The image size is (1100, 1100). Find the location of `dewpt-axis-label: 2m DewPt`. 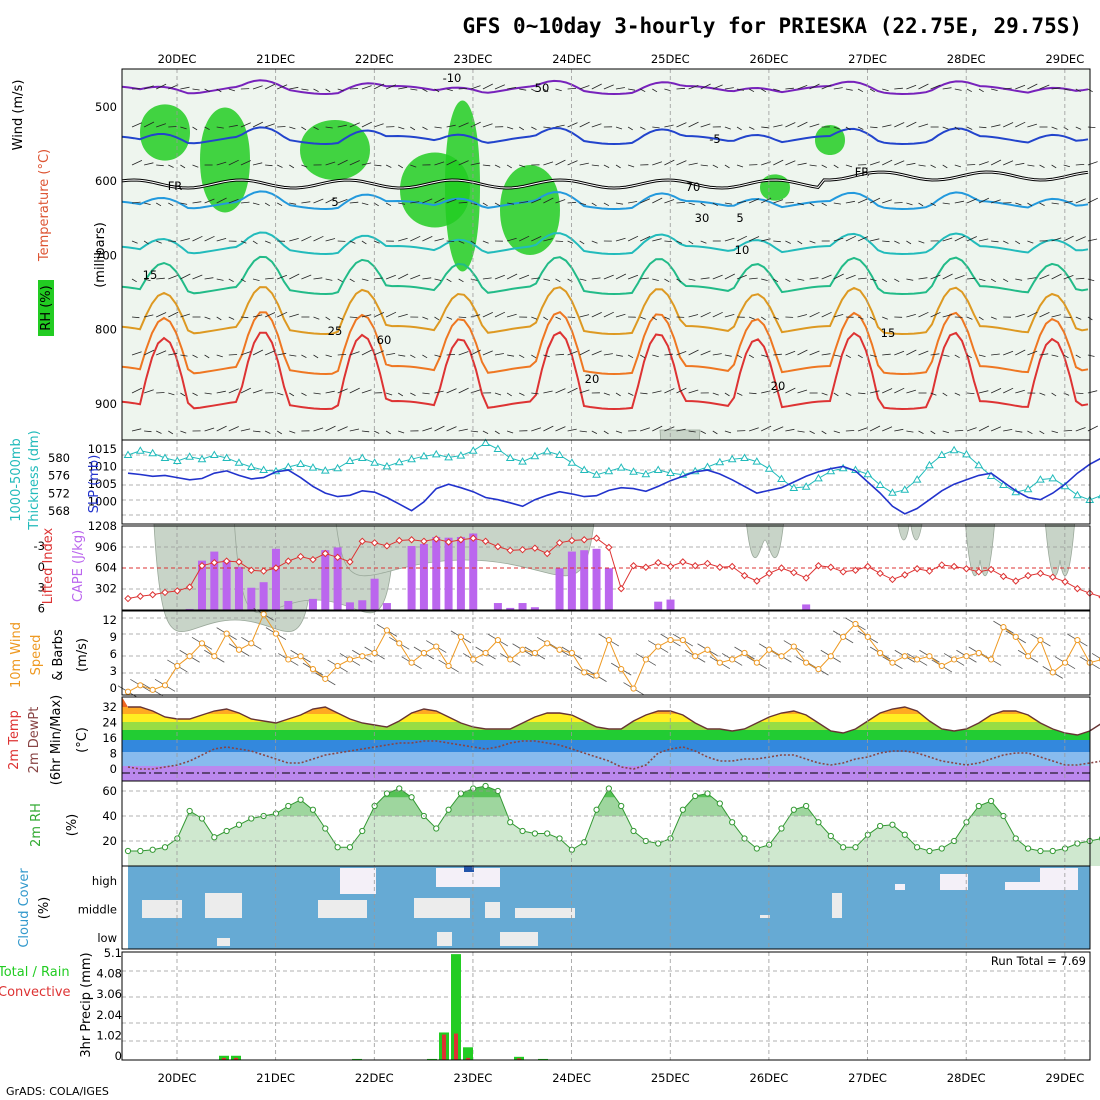

dewpt-axis-label: 2m DewPt is located at coordinates (34, 740).